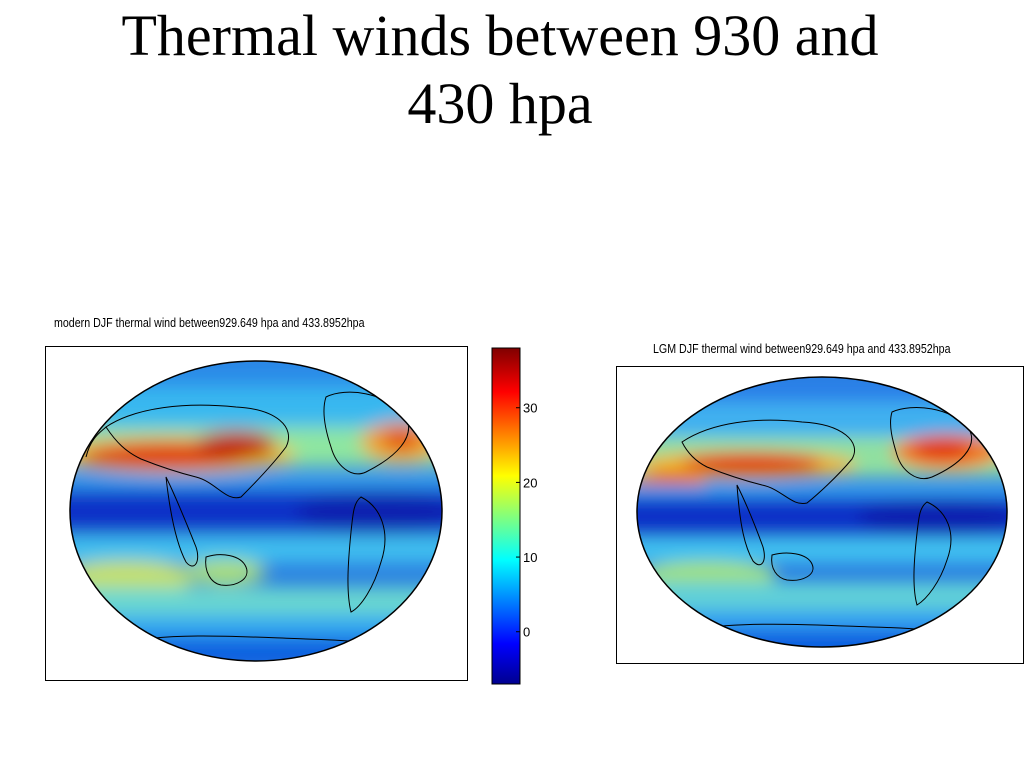  I want to click on colorbar-tick-label: 10, so click(530, 557).